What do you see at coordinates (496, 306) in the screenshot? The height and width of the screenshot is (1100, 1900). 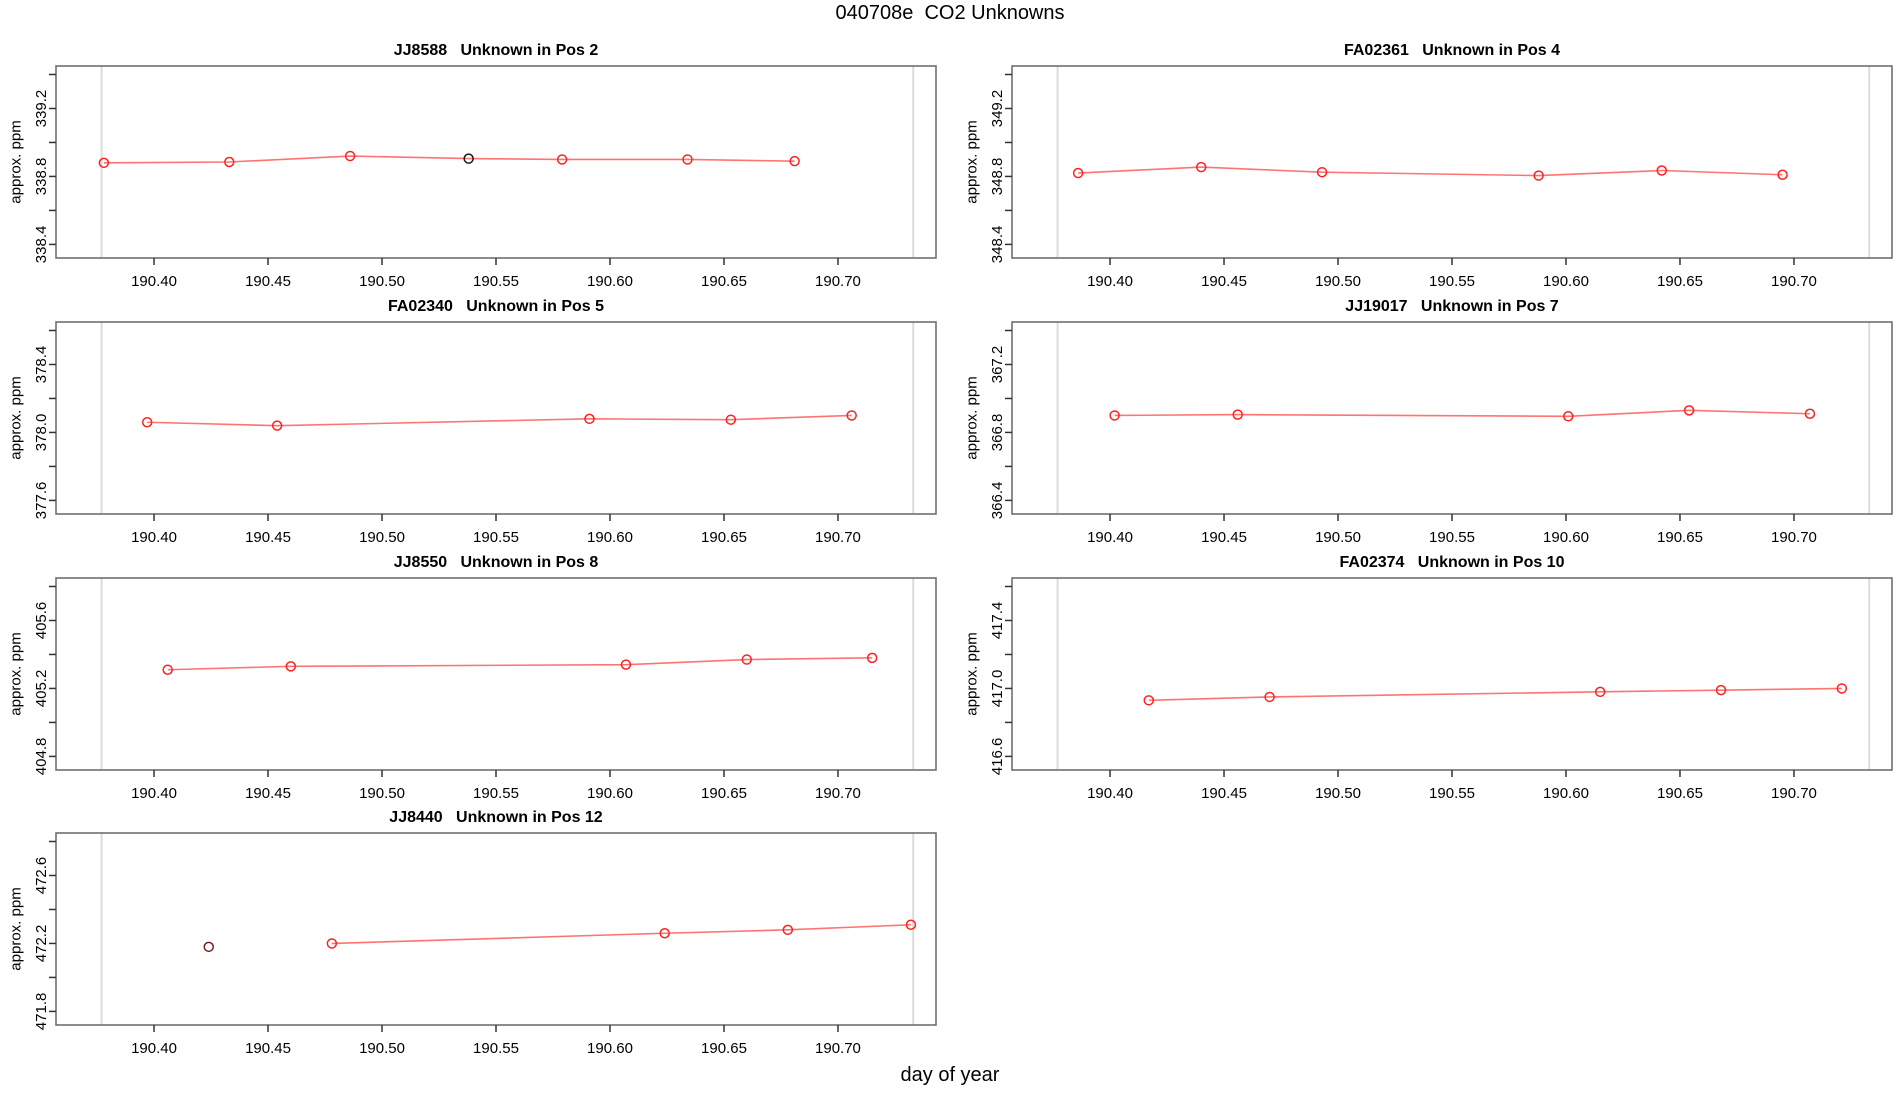 I see `panel-title: FA02340 Unknown in Pos 5` at bounding box center [496, 306].